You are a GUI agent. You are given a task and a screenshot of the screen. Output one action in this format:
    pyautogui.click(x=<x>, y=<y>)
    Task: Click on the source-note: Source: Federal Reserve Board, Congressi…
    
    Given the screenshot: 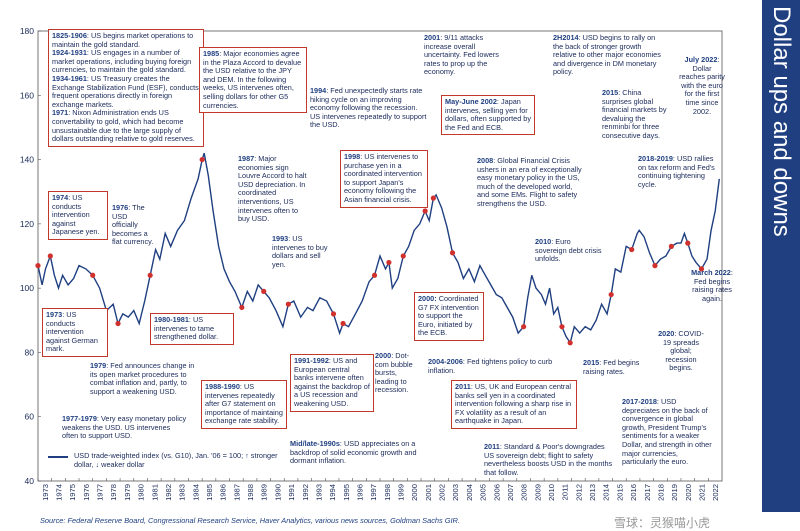 What is the action you would take?
    pyautogui.click(x=250, y=520)
    